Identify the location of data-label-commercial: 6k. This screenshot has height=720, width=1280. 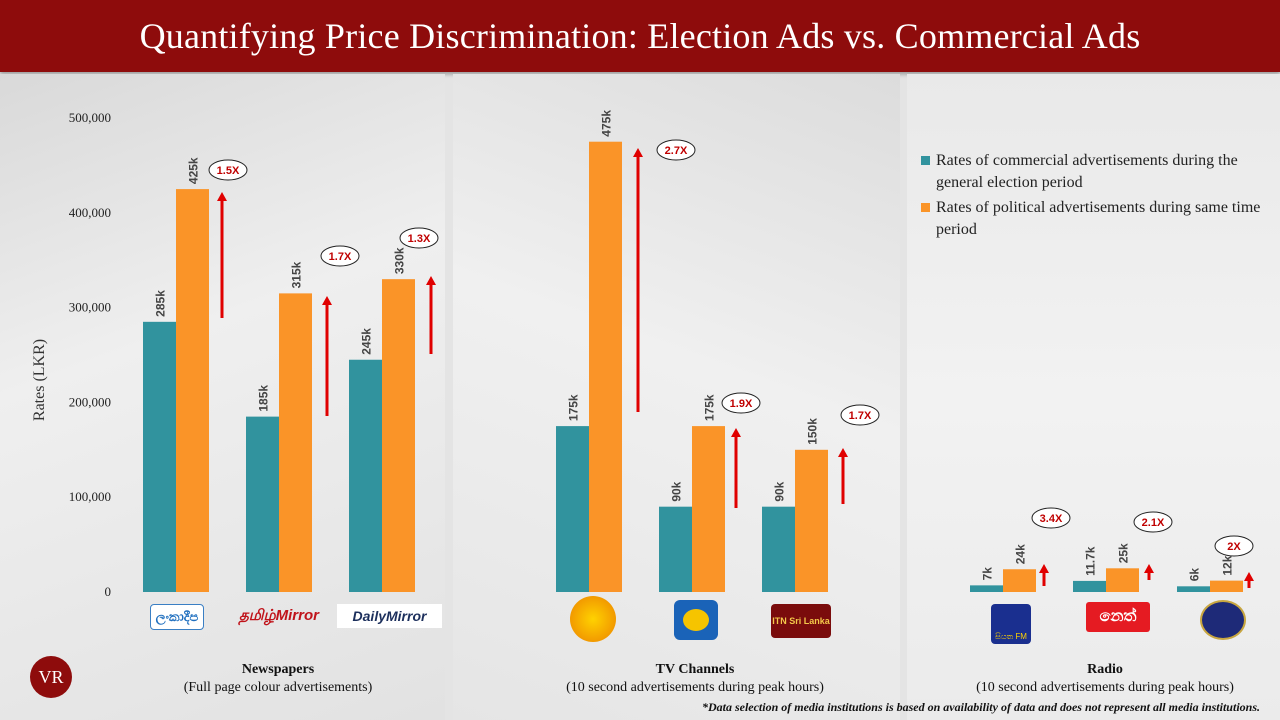
(1195, 575).